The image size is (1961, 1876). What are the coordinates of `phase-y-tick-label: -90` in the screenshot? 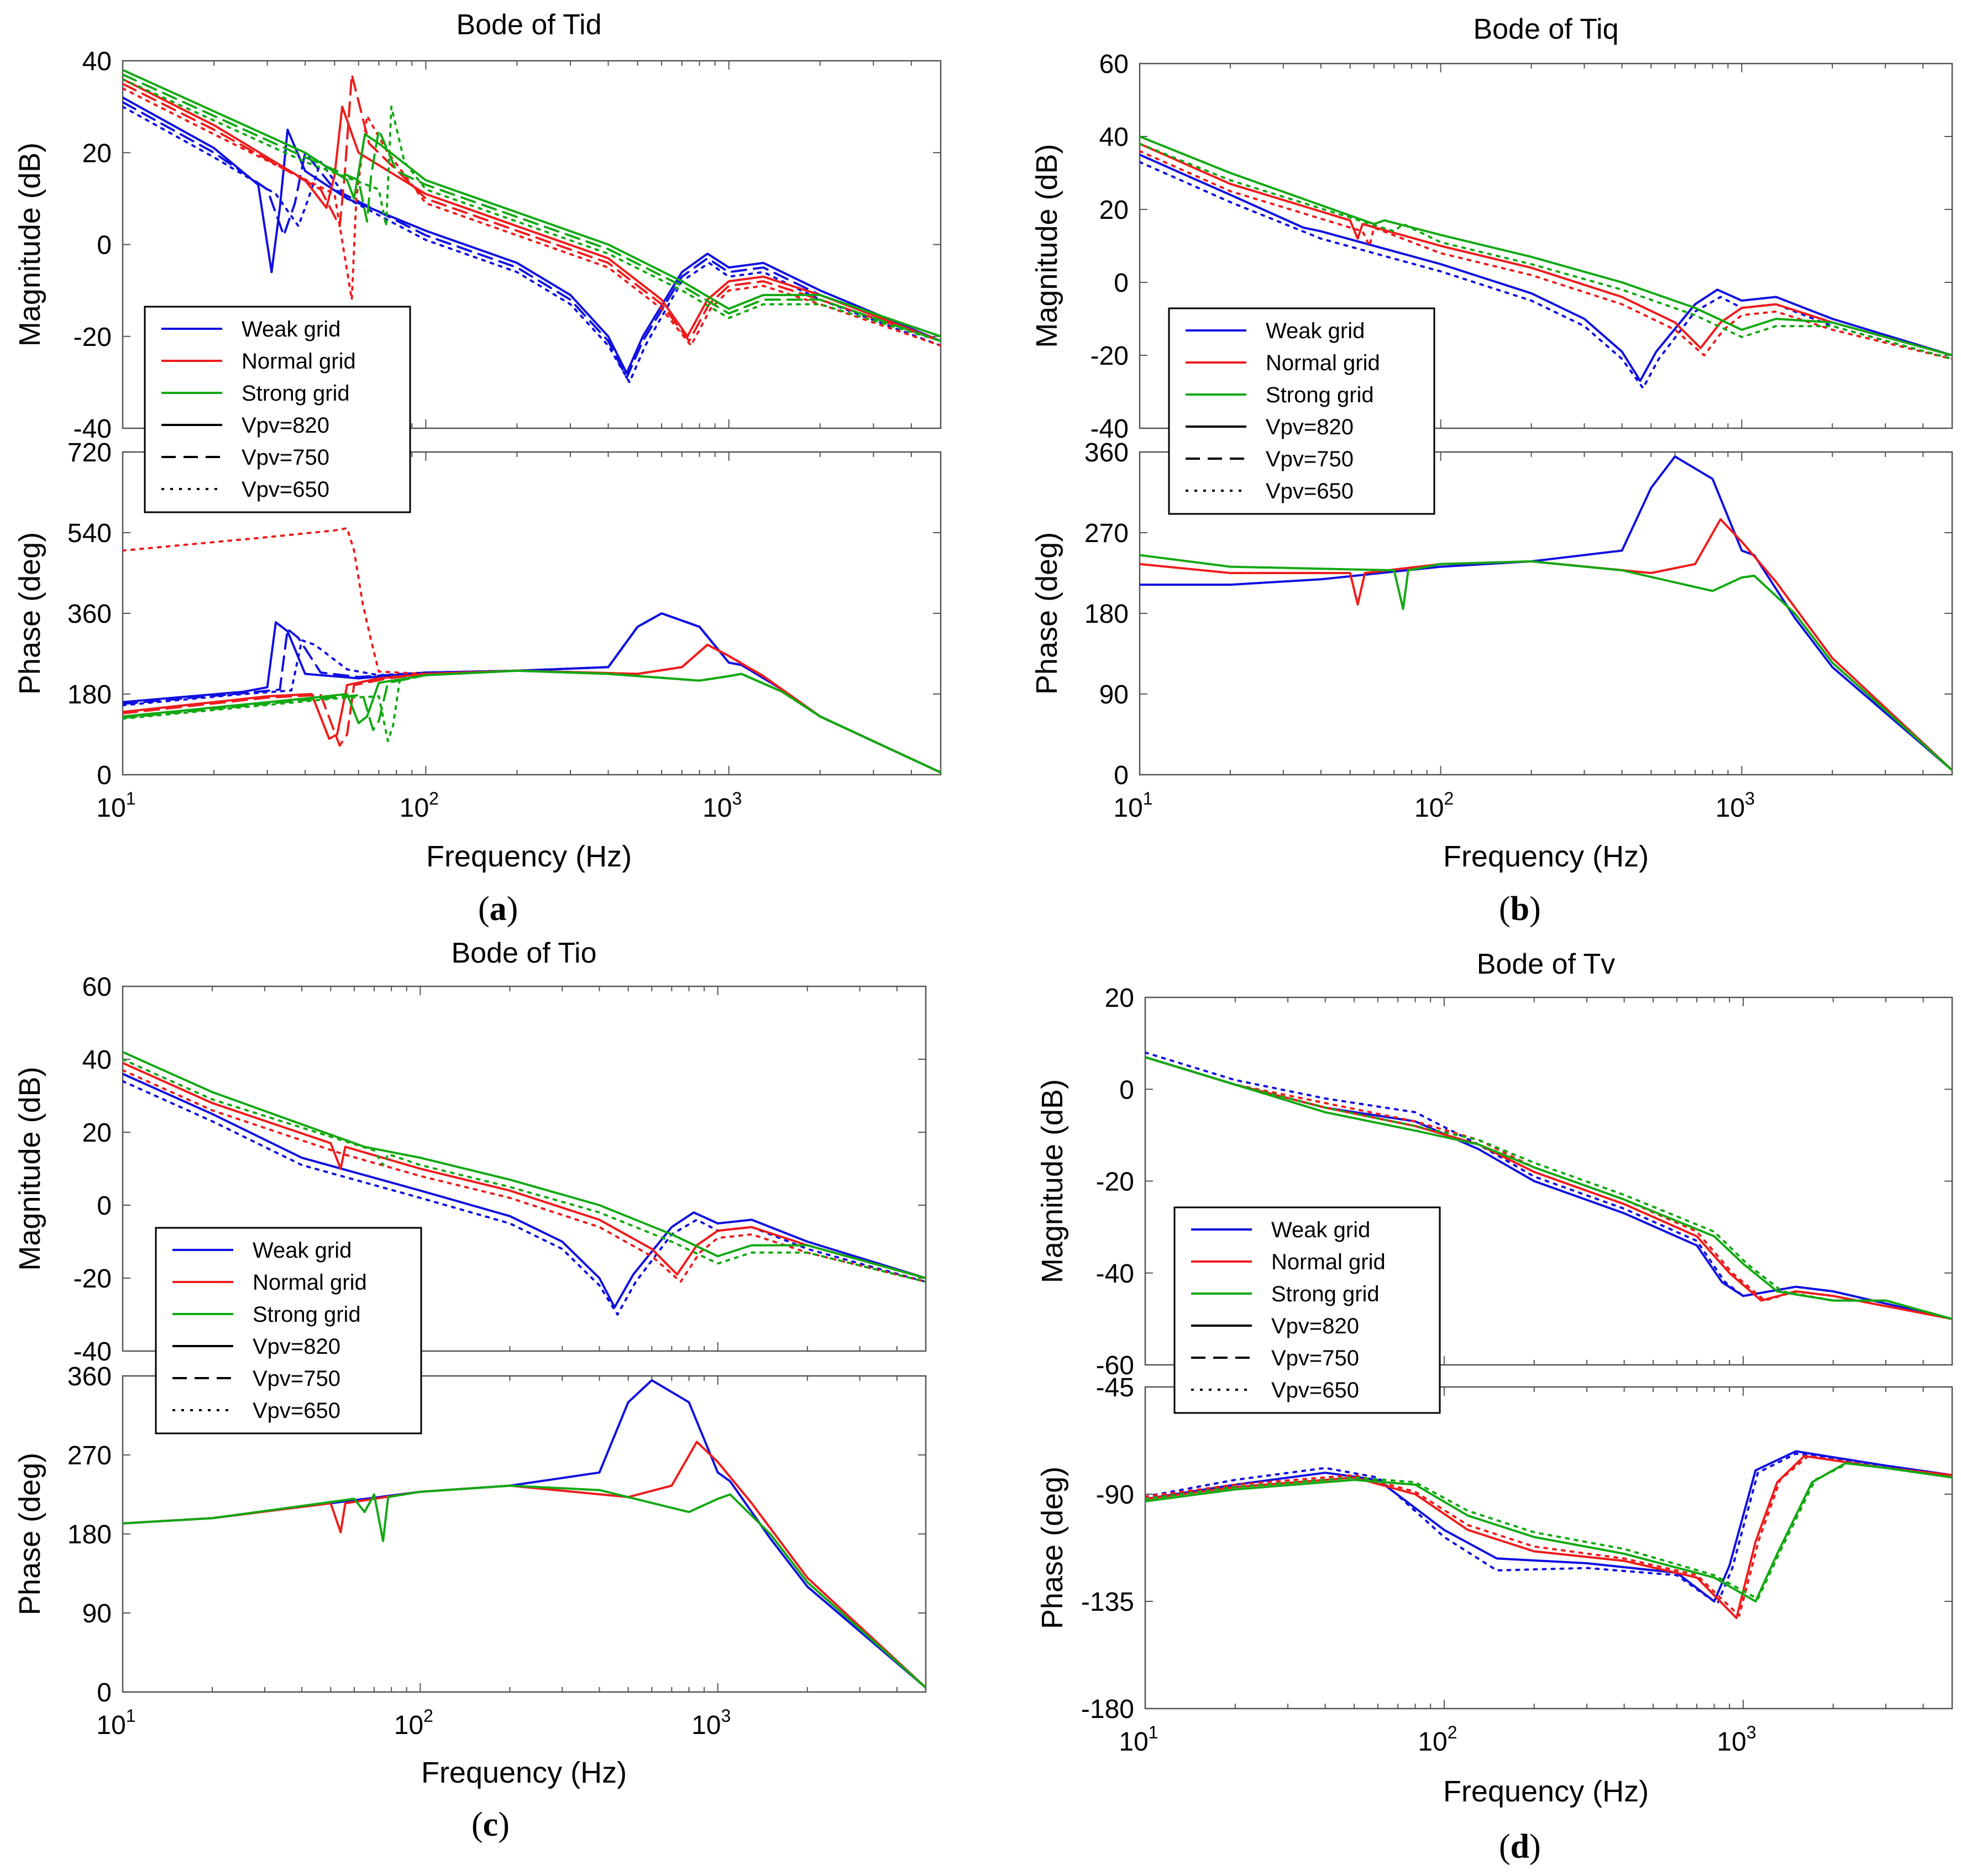 It's located at (1115, 1495).